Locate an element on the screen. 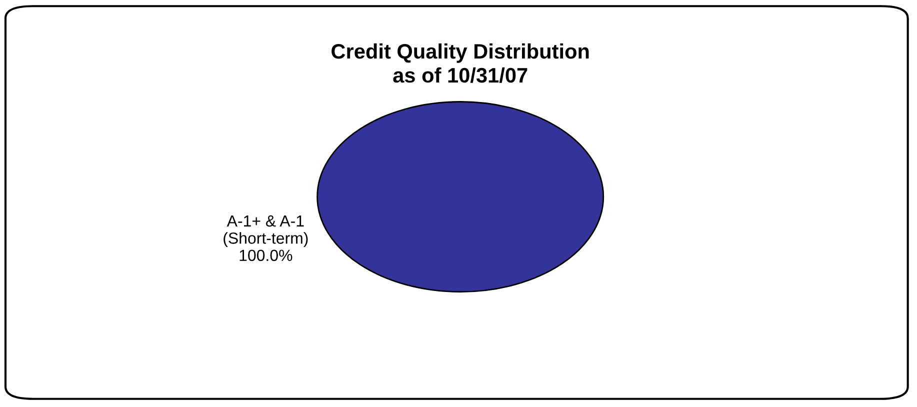 The width and height of the screenshot is (917, 407). data-label: 100.0% is located at coordinates (266, 256).